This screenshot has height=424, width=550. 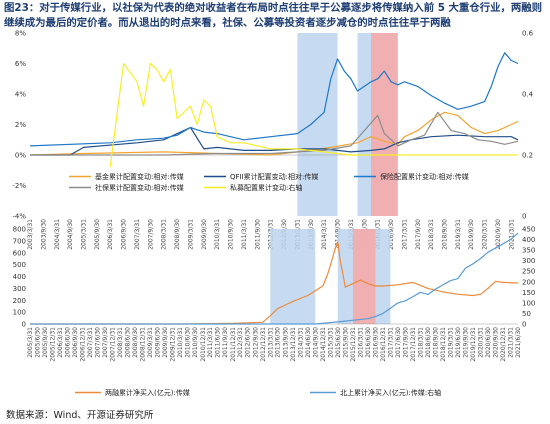 What do you see at coordinates (465, 342) in the screenshot?
I see `x-tick-label: 2019/9/30` at bounding box center [465, 342].